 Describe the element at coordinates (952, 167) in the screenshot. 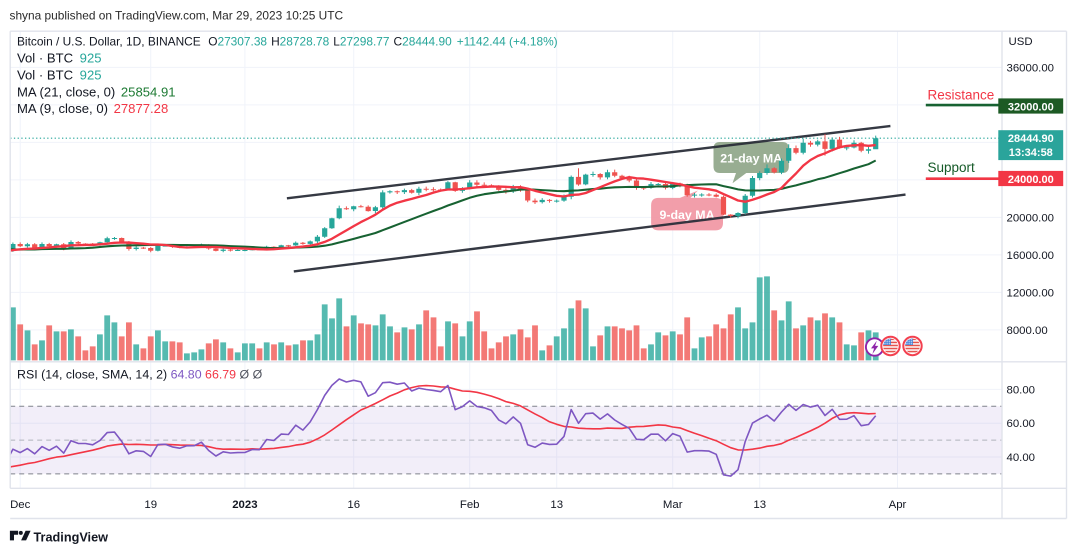

I see `svg-text: Support` at that location.